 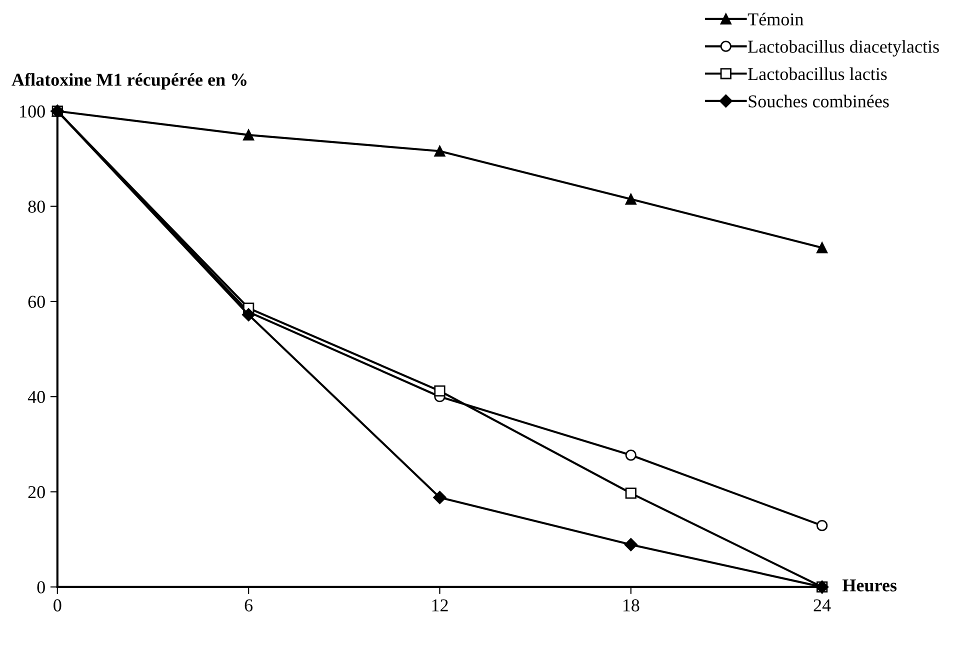 What do you see at coordinates (36, 206) in the screenshot?
I see `y-tick-label: 80` at bounding box center [36, 206].